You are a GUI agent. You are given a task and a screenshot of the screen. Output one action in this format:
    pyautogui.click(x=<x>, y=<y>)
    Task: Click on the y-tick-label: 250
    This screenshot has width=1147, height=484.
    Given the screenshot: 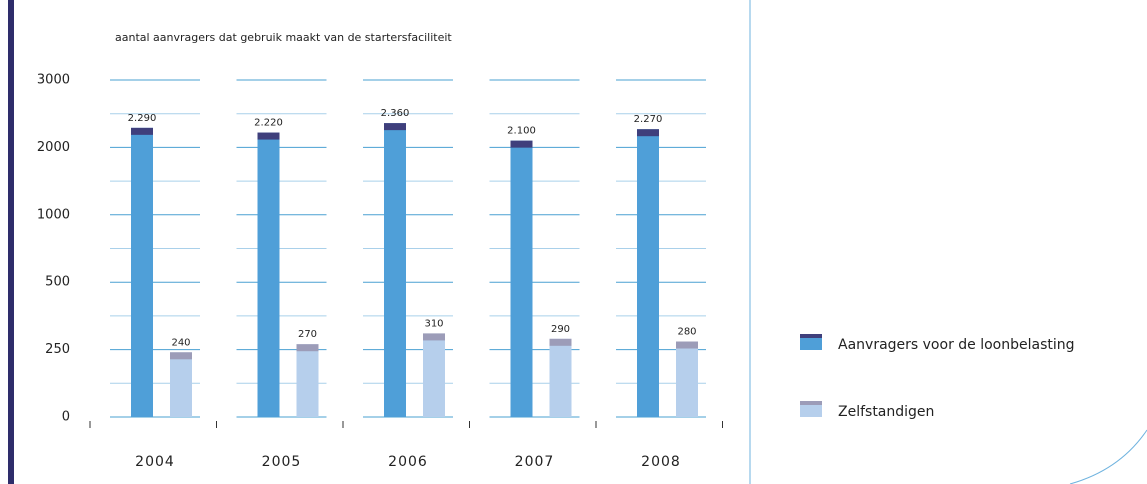 What is the action you would take?
    pyautogui.click(x=57, y=349)
    